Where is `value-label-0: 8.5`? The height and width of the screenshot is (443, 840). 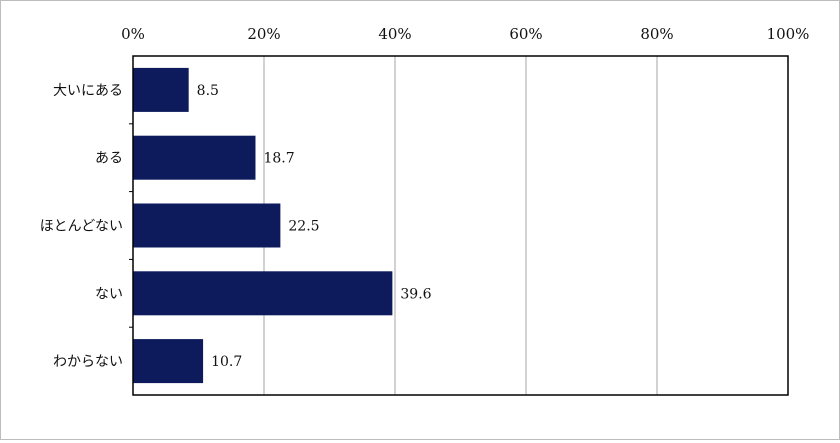
value-label-0: 8.5 is located at coordinates (208, 91).